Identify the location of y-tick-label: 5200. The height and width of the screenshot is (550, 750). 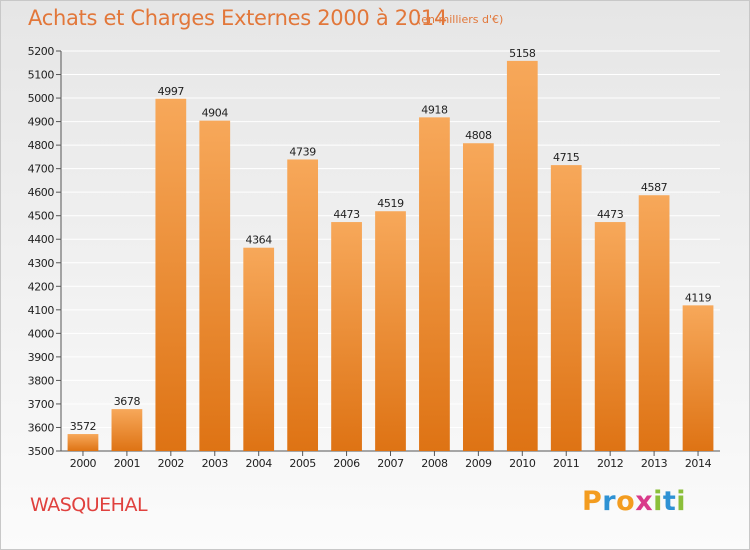
(41, 51).